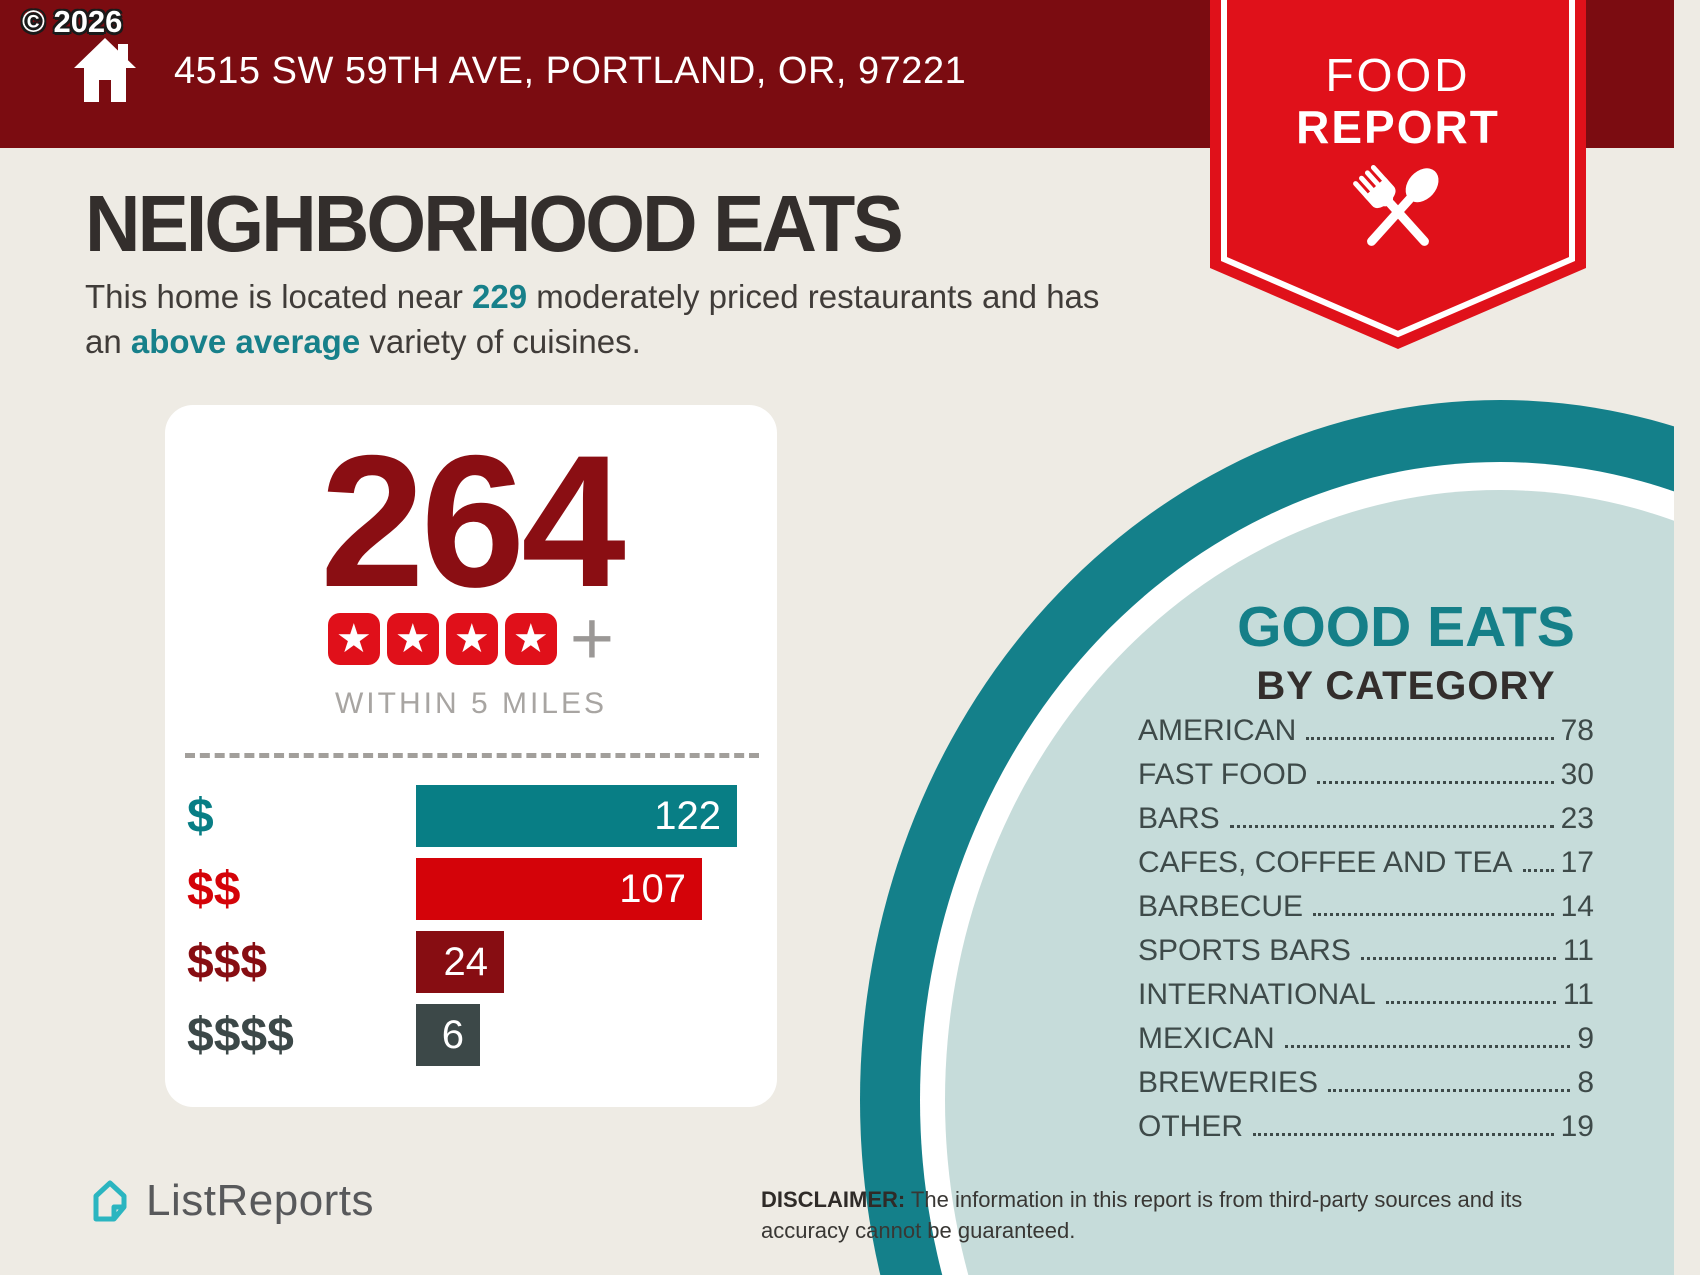 This screenshot has width=1700, height=1275. Describe the element at coordinates (1398, 127) in the screenshot. I see `badge-title-line2: REPORT` at that location.